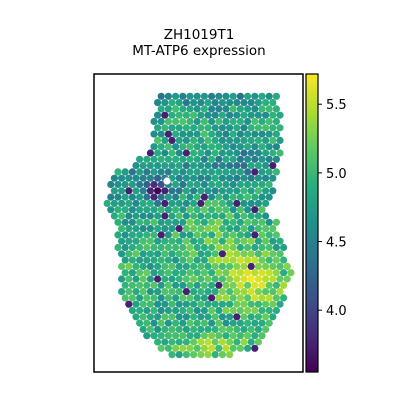 This screenshot has width=400, height=400. I want to click on colorbar, so click(312, 223).